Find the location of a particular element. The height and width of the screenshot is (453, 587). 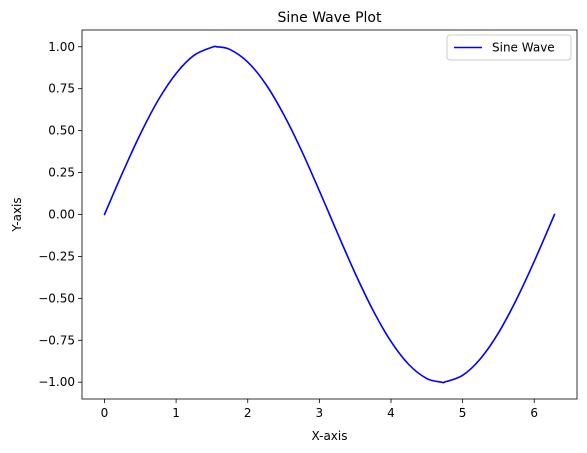

legend: Sine Wave is located at coordinates (509, 47).